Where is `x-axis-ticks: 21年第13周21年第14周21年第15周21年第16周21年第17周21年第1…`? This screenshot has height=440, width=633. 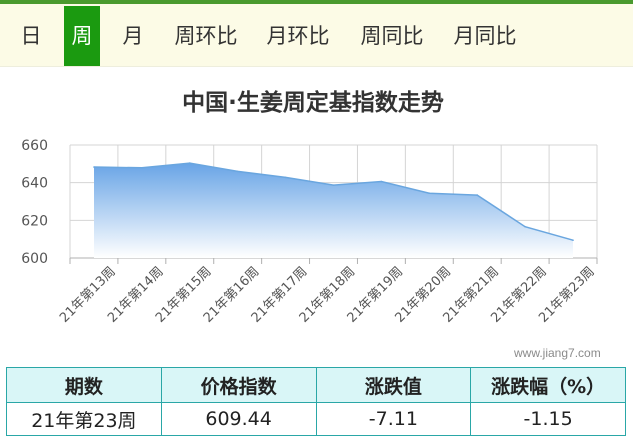 x-axis-ticks: 21年第13周21年第14周21年第15周21年第16周21年第17周21年第1… is located at coordinates (327, 295).